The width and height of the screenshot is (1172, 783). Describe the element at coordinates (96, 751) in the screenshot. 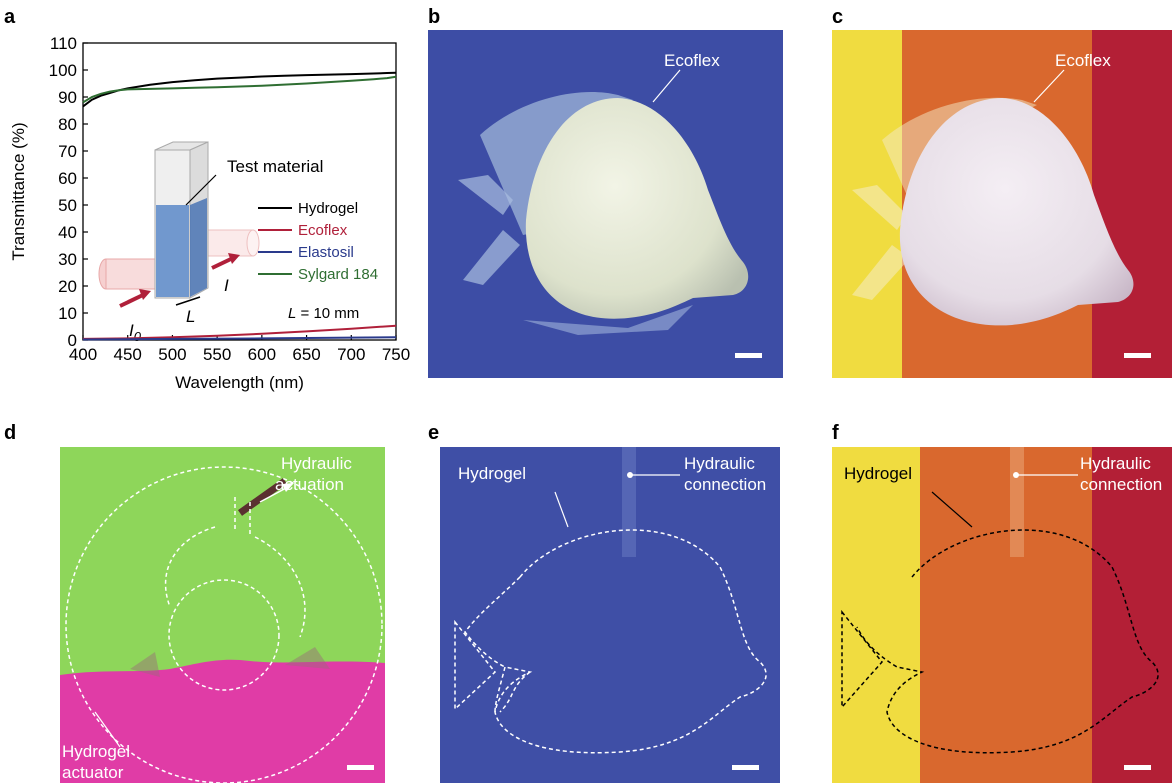

I see `hydrogel-label-d-1: Hydrogel` at that location.